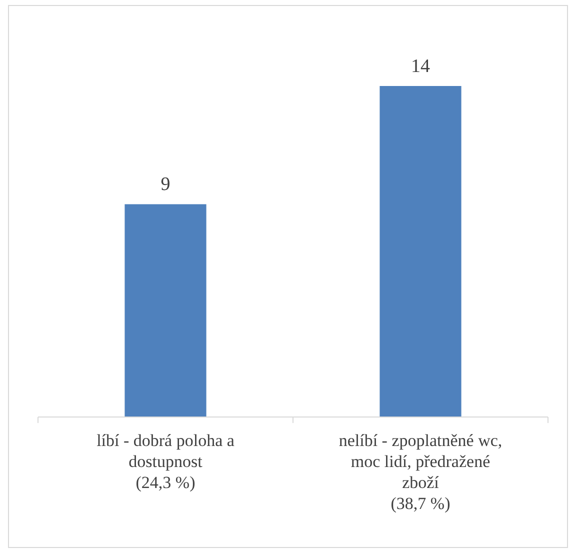 This screenshot has height=553, width=569. I want to click on data-label: 9, so click(165, 185).